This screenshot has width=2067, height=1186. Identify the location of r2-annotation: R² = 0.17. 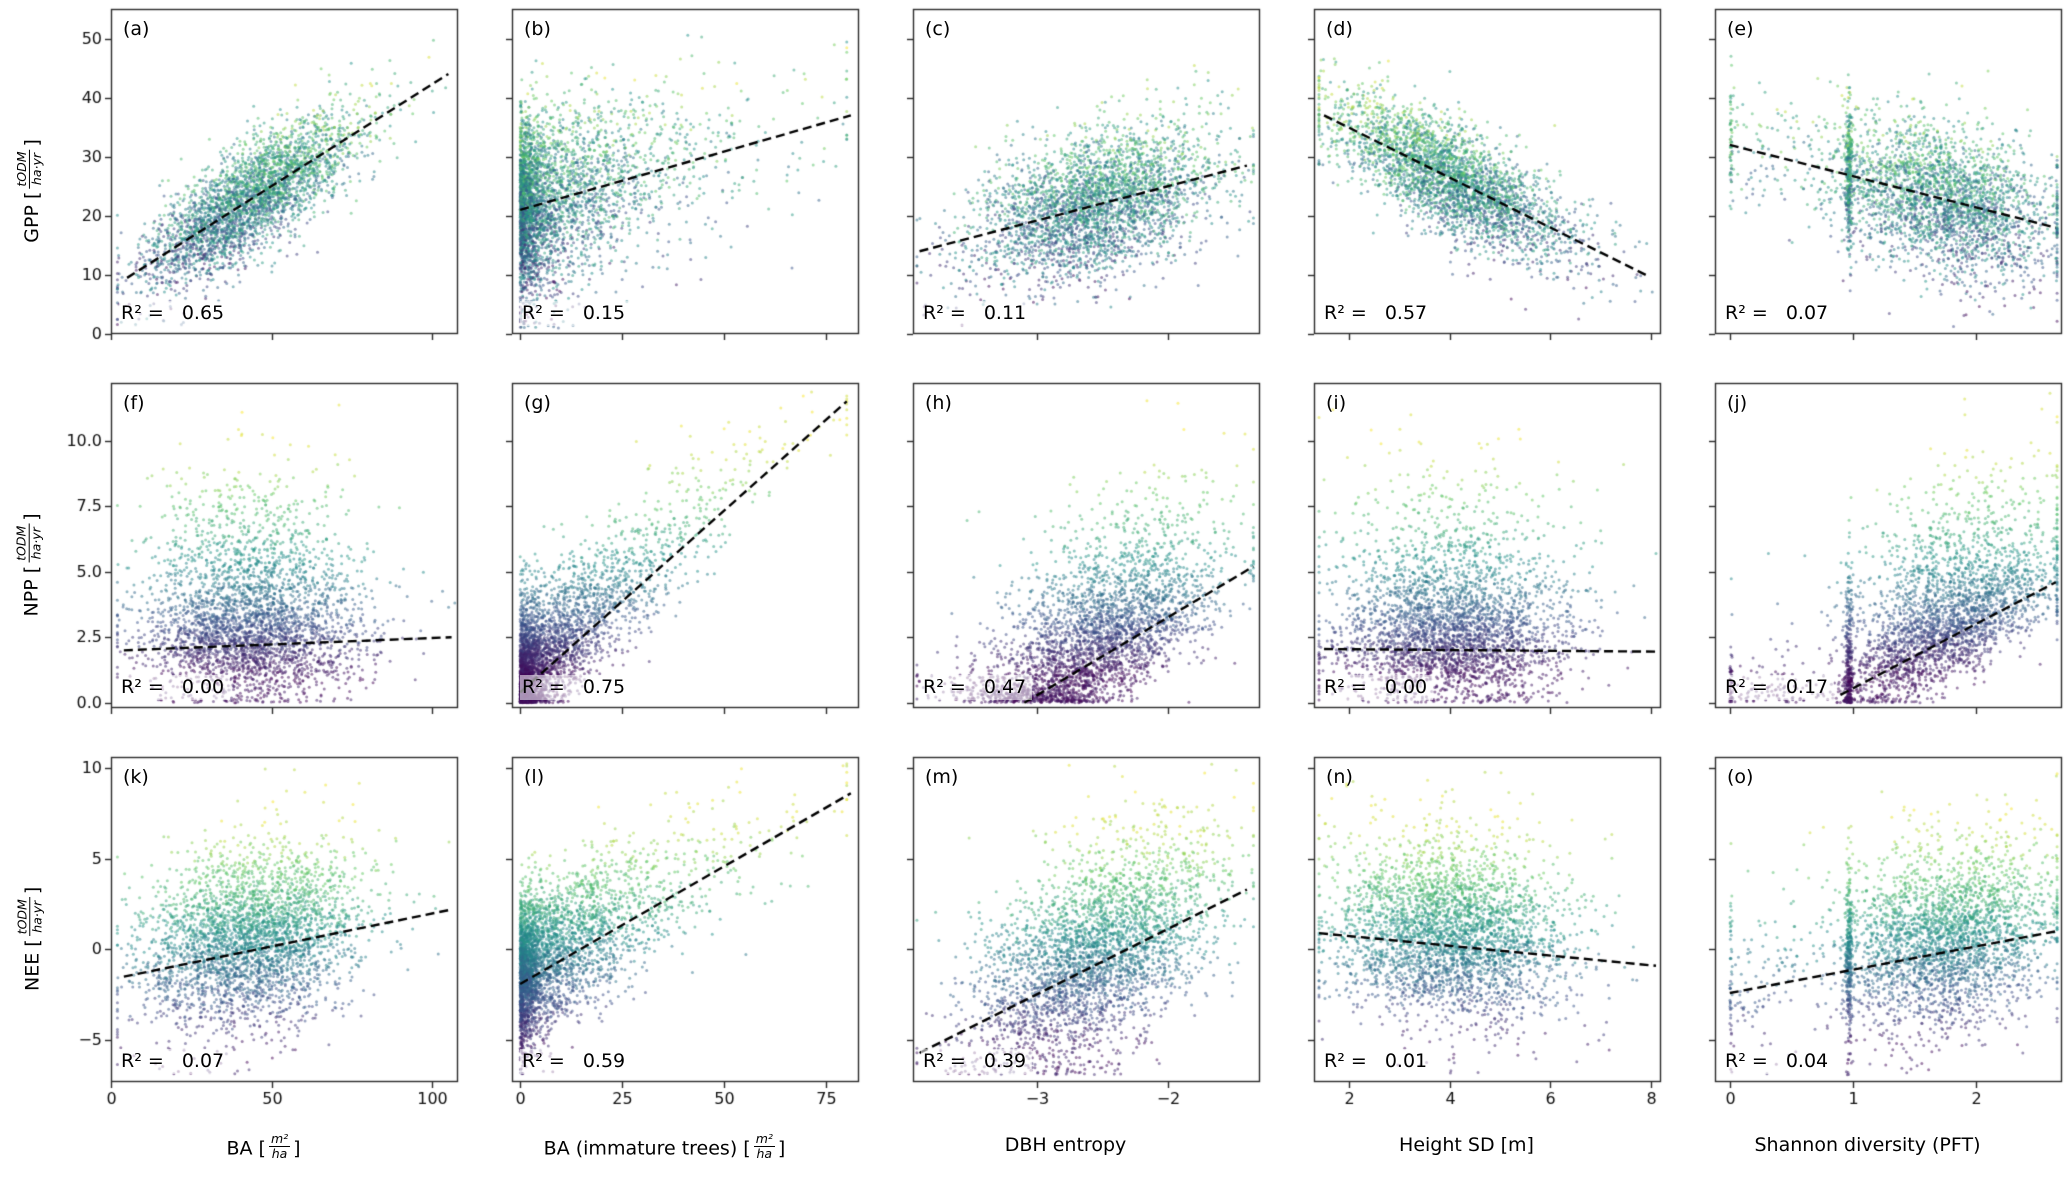
(1779, 687).